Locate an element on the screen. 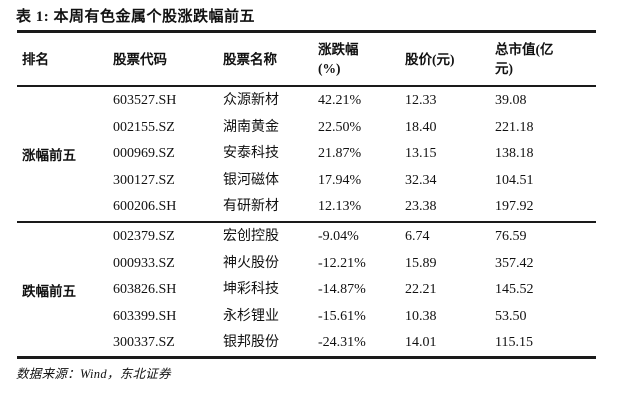  stock-name: 永杉锂业 is located at coordinates (251, 316).